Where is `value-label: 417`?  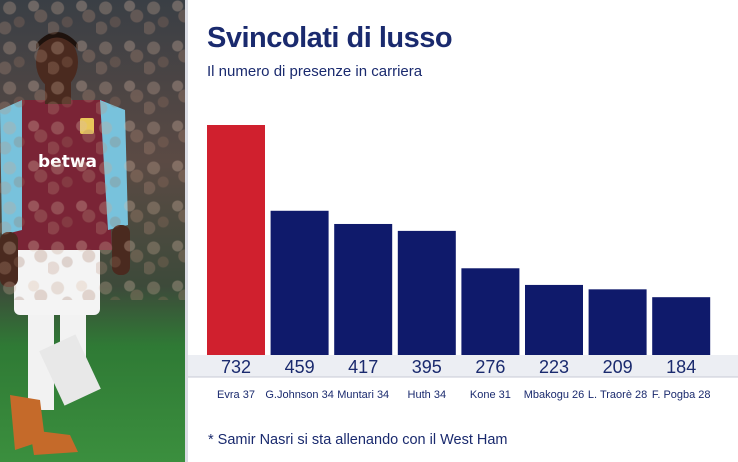 value-label: 417 is located at coordinates (363, 367).